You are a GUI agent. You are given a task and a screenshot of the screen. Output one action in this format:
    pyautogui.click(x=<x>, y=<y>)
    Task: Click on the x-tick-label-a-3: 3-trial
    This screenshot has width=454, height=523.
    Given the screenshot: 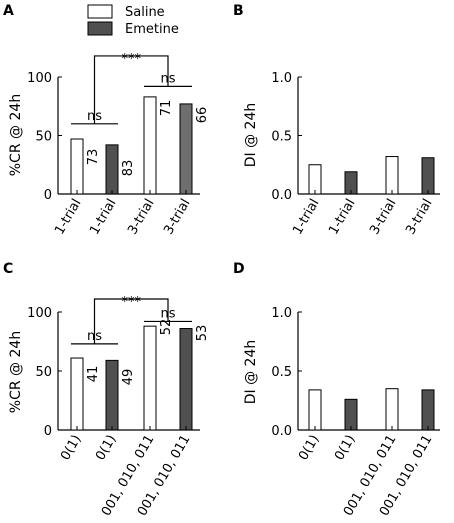 What is the action you would take?
    pyautogui.click(x=177, y=217)
    